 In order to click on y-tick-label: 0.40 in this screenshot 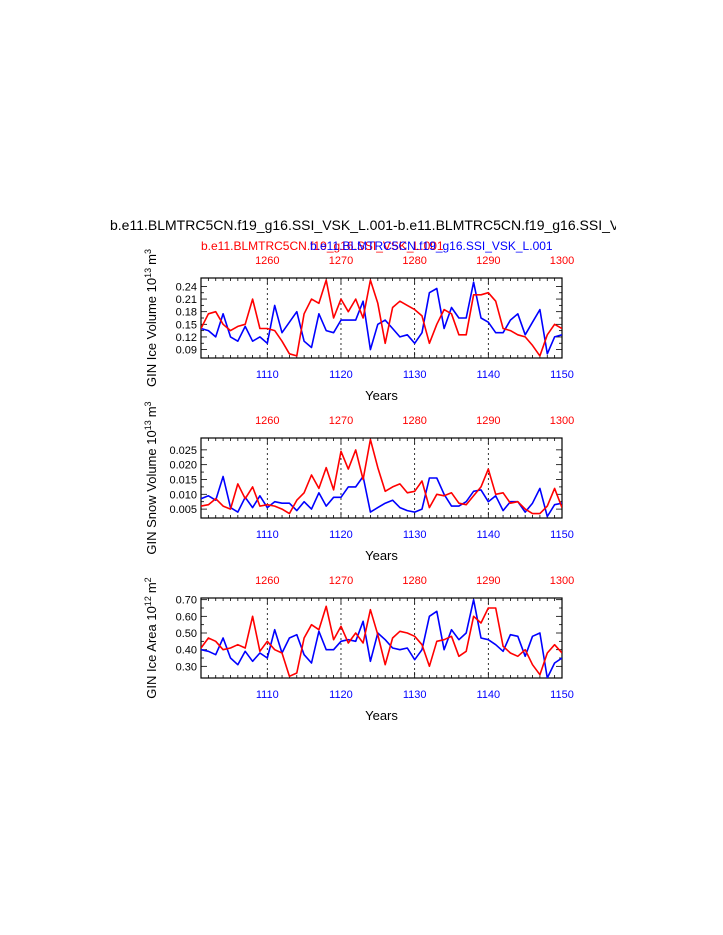, I will do `click(186, 651)`.